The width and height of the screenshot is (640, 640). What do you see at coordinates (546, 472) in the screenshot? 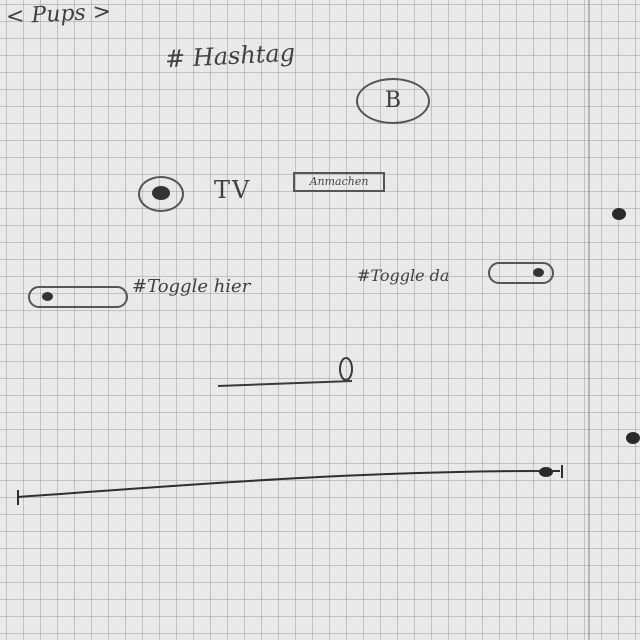
I see `large-slider-handle` at bounding box center [546, 472].